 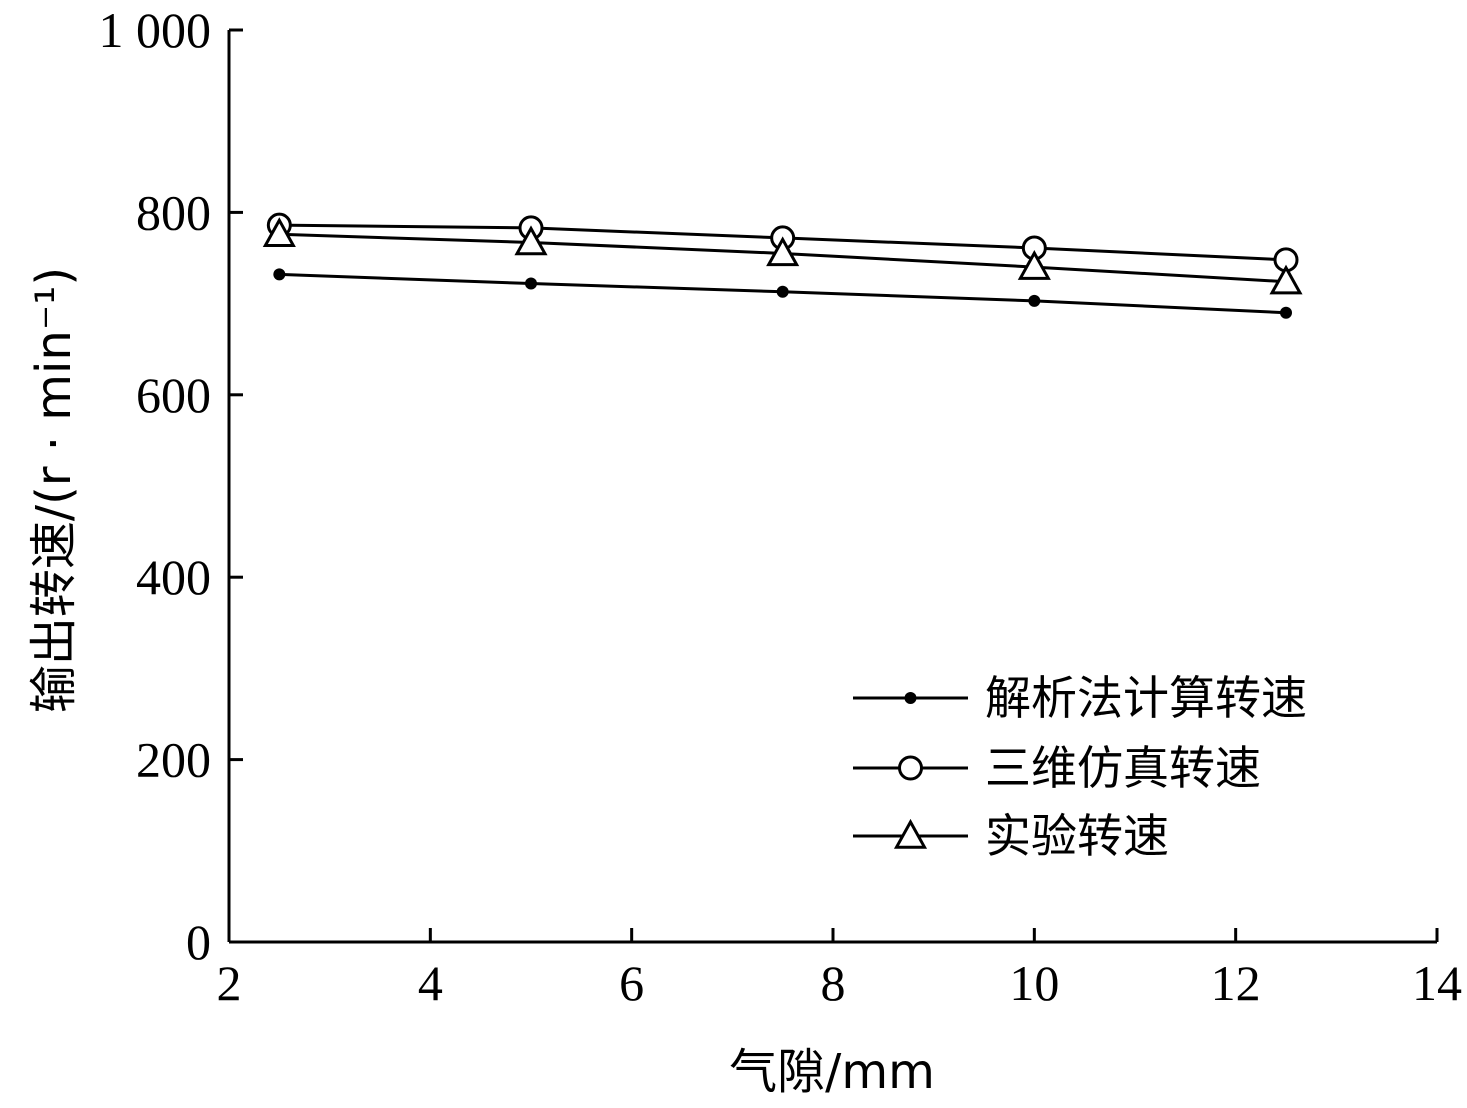 I want to click on y-axis-title: 输出转速/(r · min⁻¹), so click(x=54, y=490).